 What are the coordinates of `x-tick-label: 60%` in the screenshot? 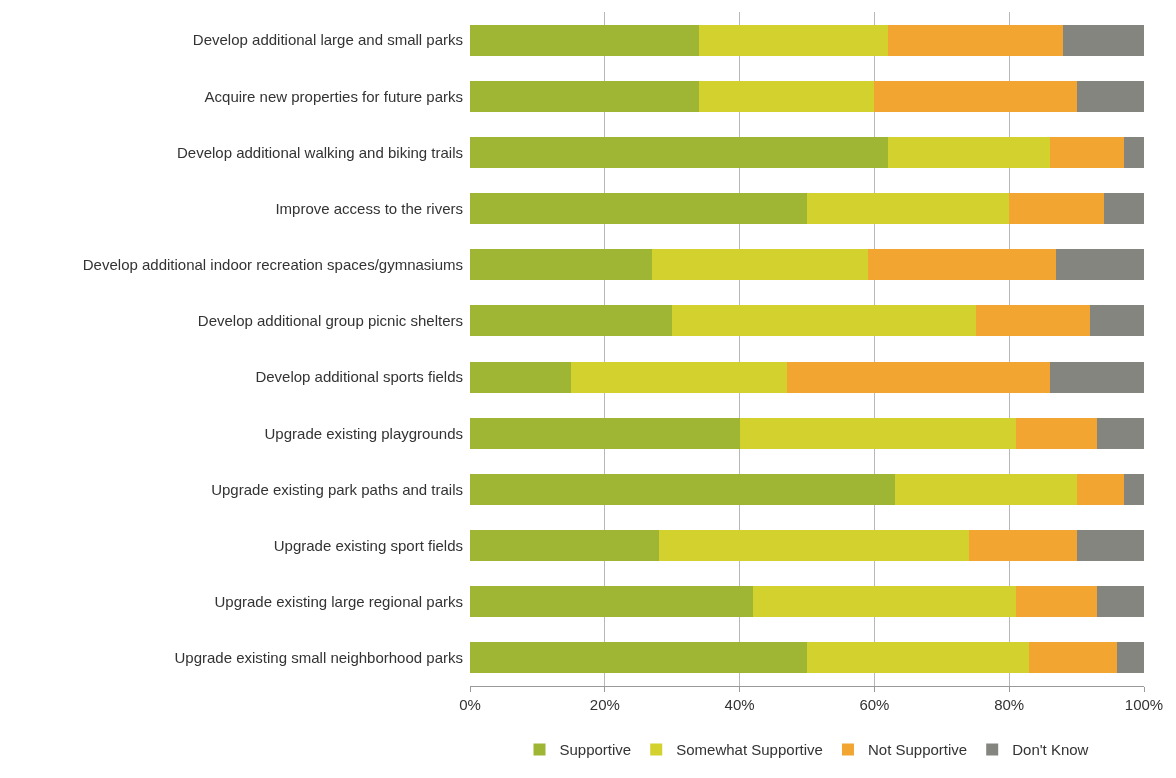 It's located at (874, 704).